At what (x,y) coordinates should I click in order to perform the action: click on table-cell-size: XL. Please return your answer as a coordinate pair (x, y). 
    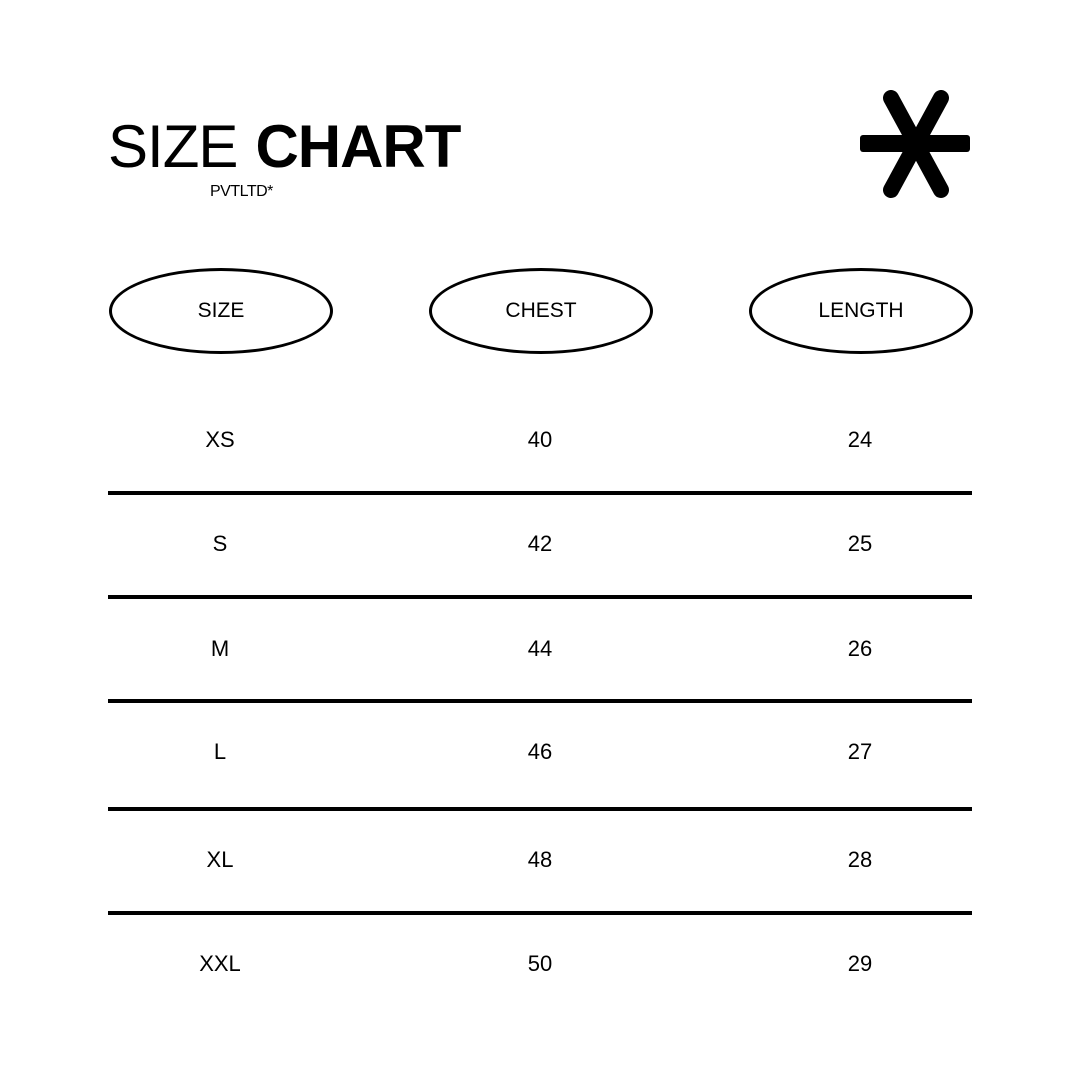
    Looking at the image, I should click on (220, 859).